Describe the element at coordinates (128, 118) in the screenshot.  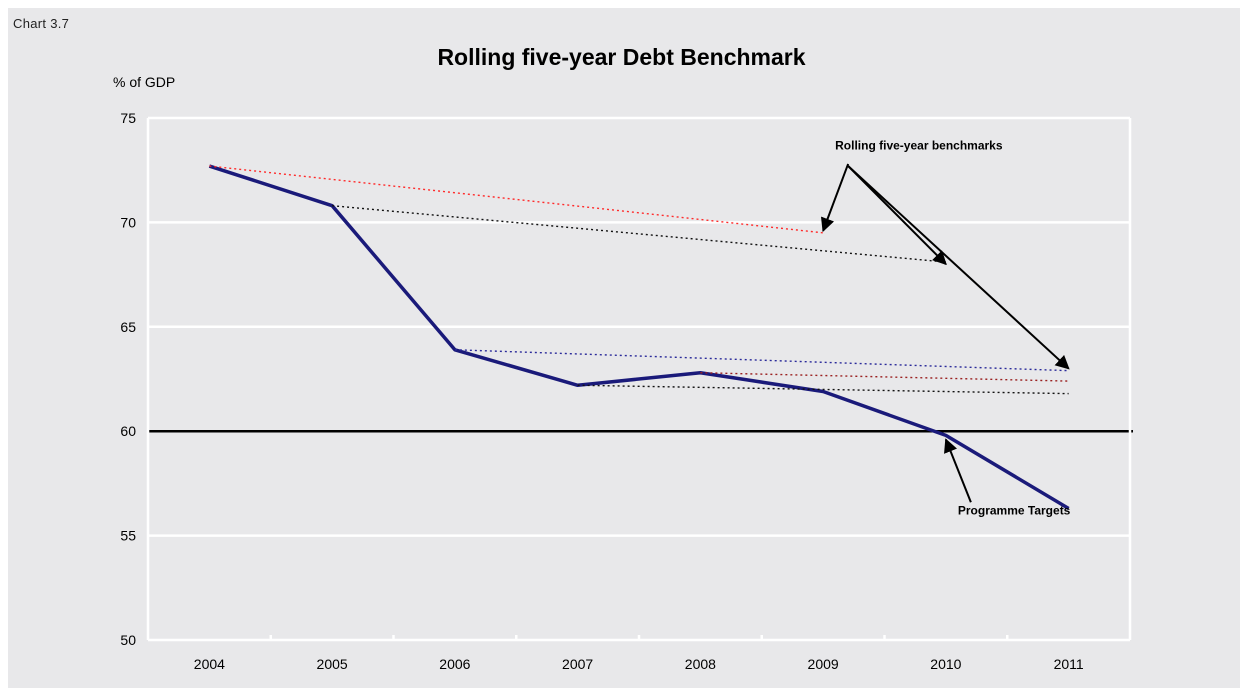
I see `y-tick-label-75: 75` at that location.